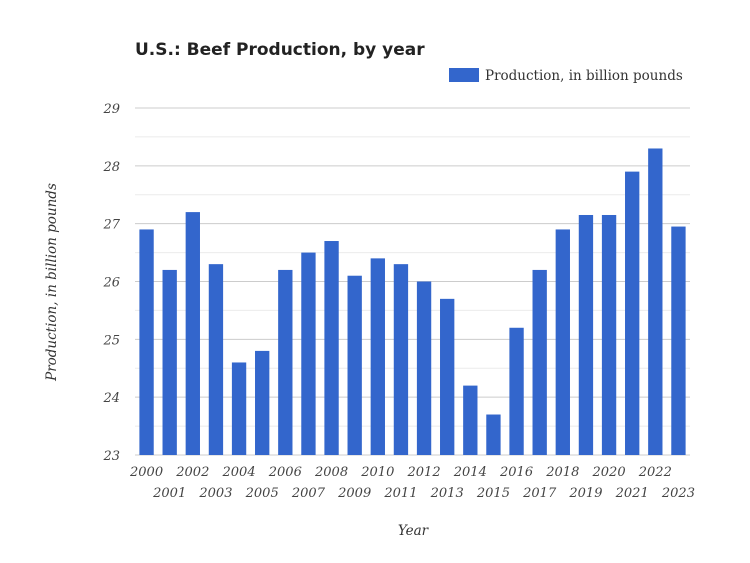 This screenshot has width=750, height=563. I want to click on y-tick-label: 23, so click(111, 456).